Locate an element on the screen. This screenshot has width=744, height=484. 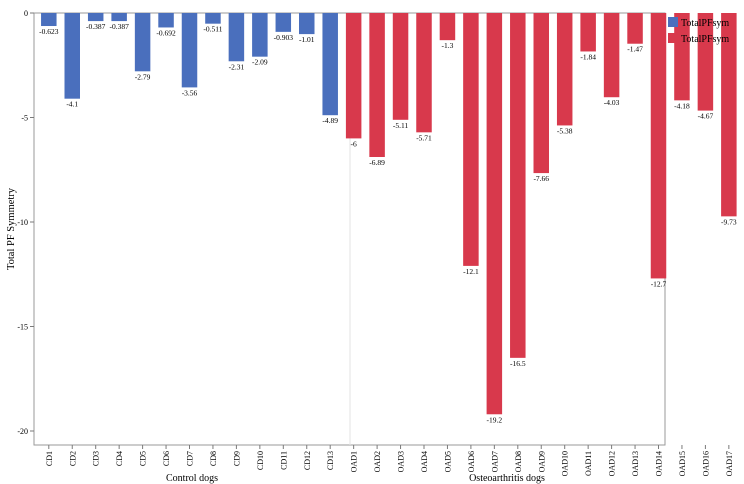
y-tick-label: -15 is located at coordinates (22, 327).